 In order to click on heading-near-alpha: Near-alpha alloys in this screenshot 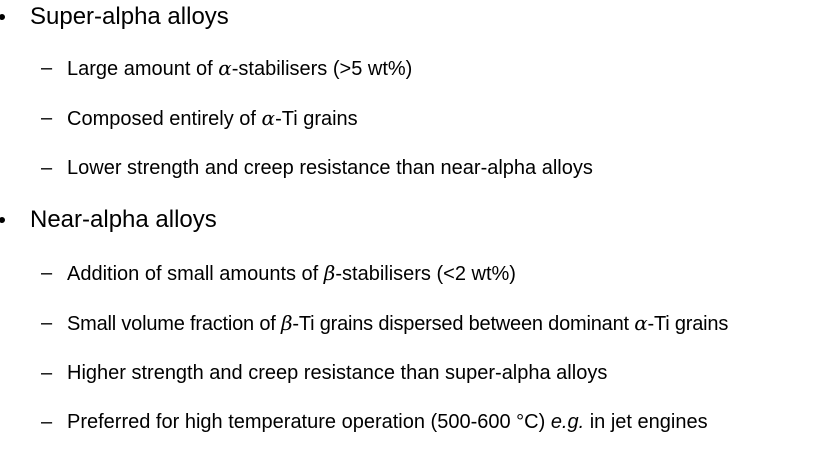, I will do `click(123, 219)`.